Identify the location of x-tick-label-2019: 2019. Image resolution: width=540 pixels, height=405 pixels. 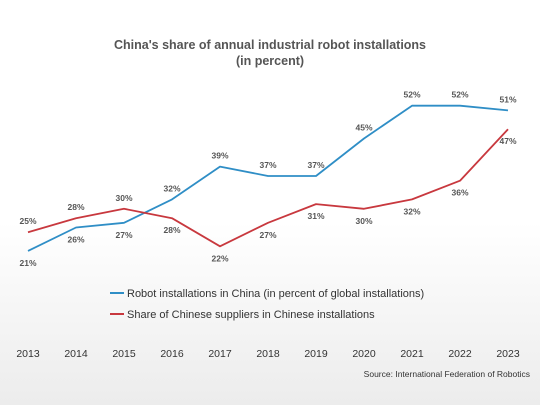
(316, 354).